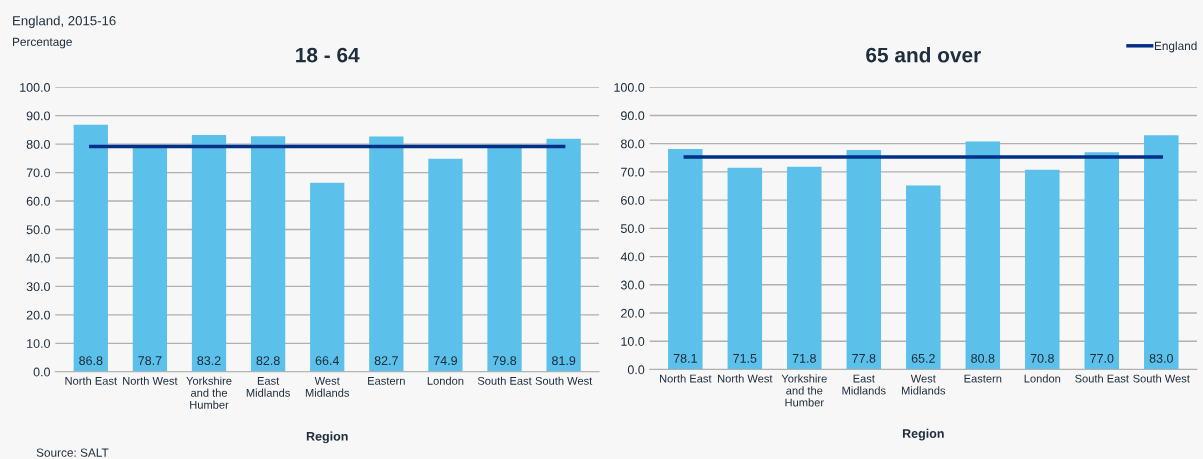 The width and height of the screenshot is (1203, 459). Describe the element at coordinates (327, 361) in the screenshot. I see `data-label: 66.4` at that location.